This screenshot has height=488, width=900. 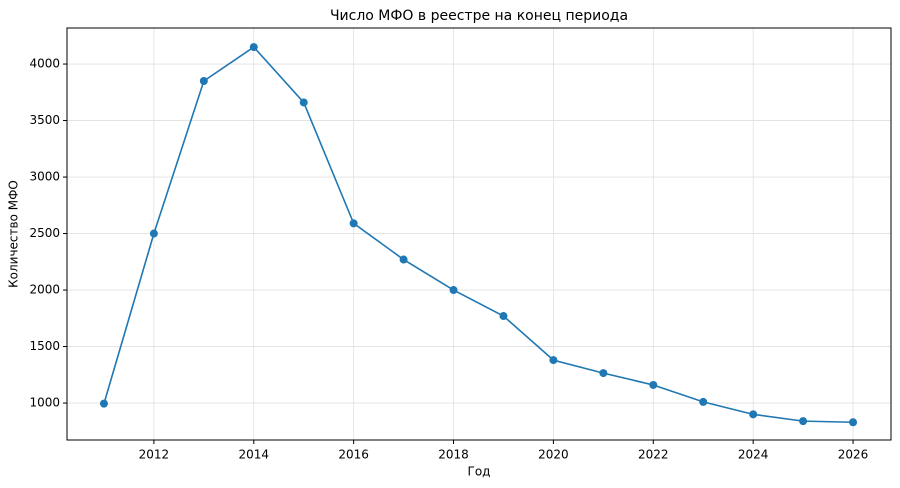 I want to click on y-tick-label: 3500, so click(x=44, y=120).